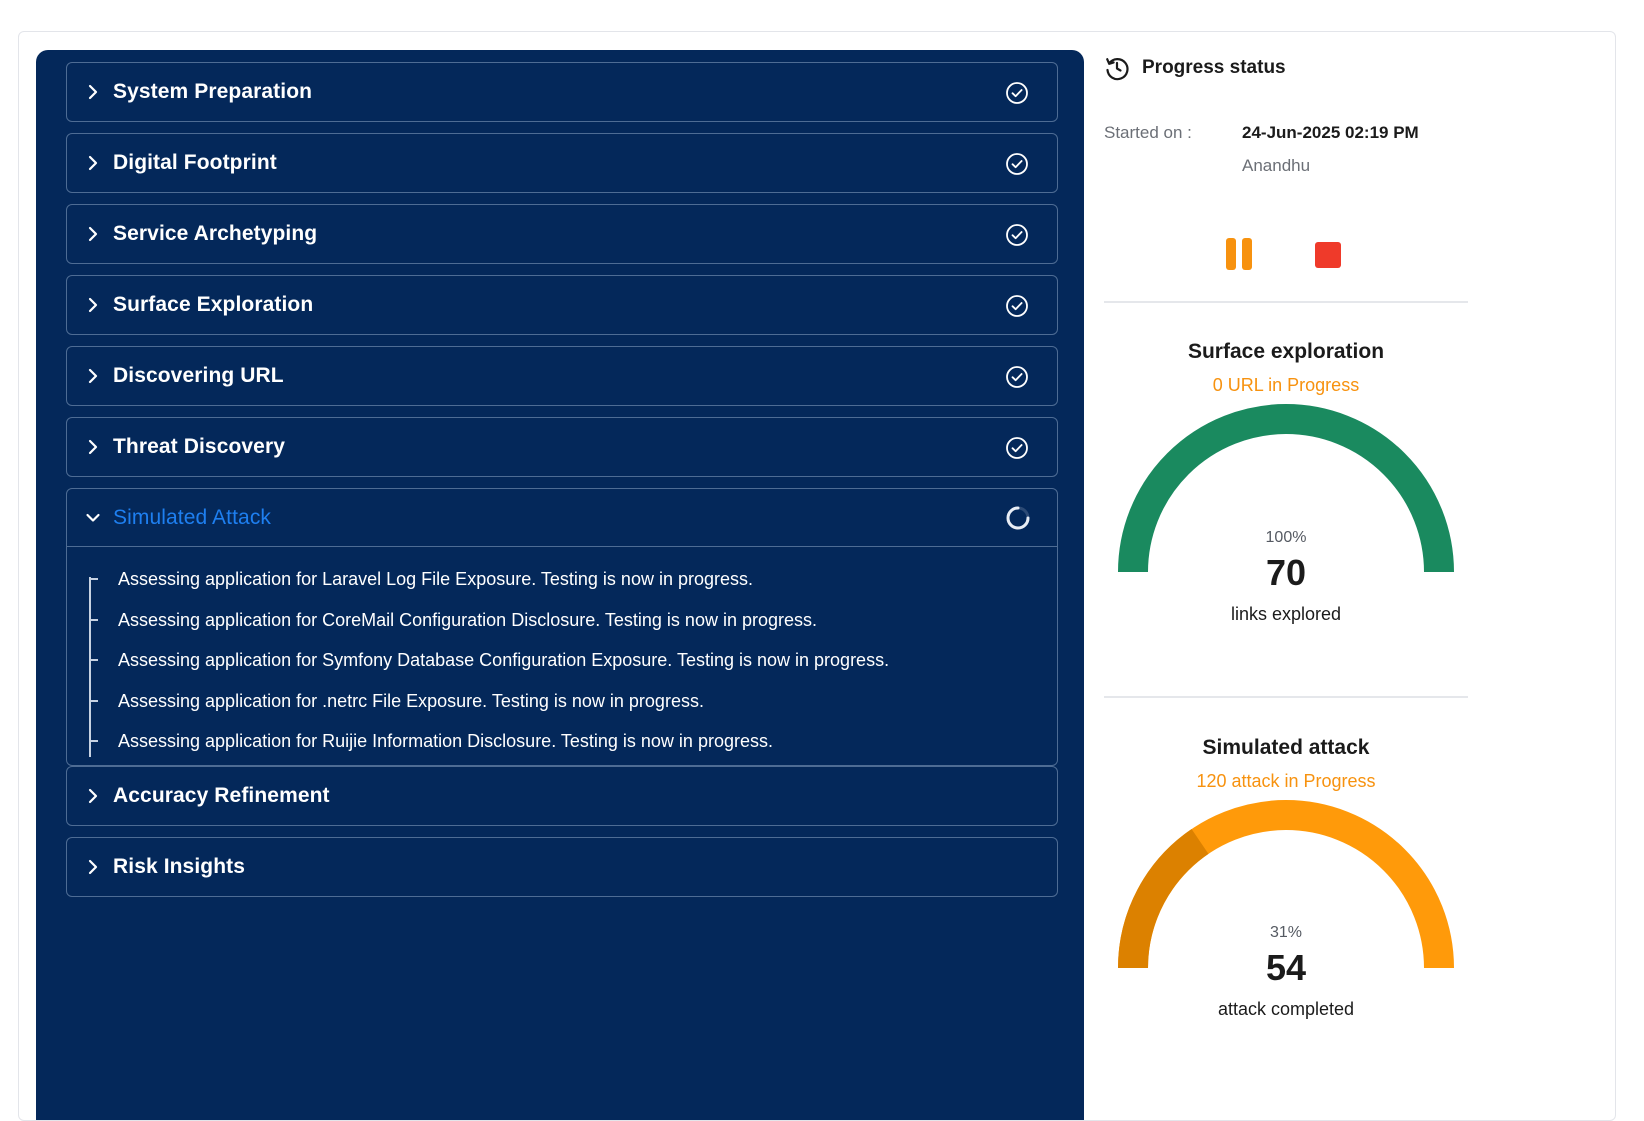 This screenshot has width=1644, height=1121. I want to click on stage-header: Accuracy Refinement, so click(562, 796).